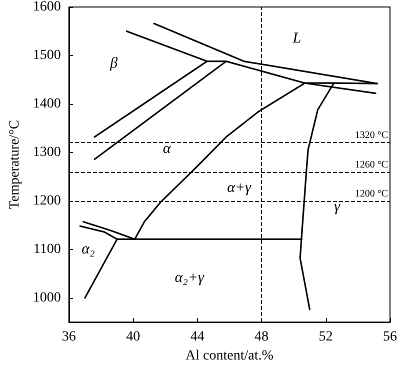 The height and width of the screenshot is (368, 400). Describe the element at coordinates (88, 250) in the screenshot. I see `annotation: α₂` at that location.